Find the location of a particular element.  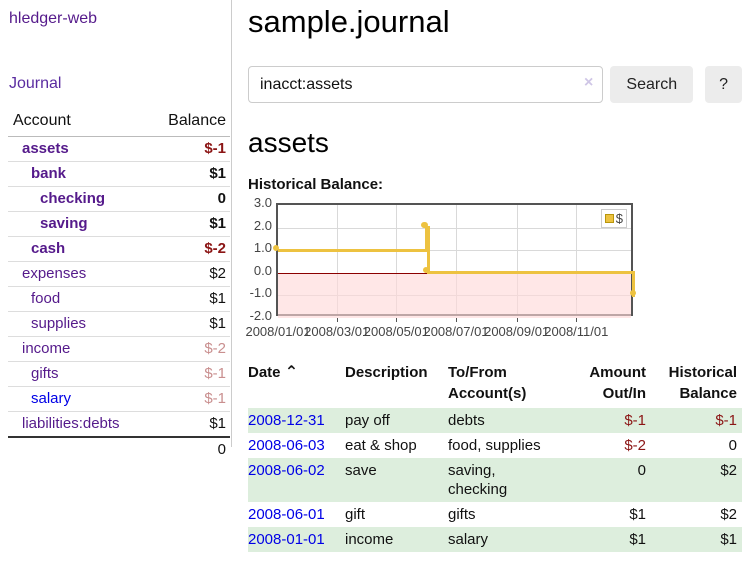

transaction-amount: 0 is located at coordinates (641, 470).